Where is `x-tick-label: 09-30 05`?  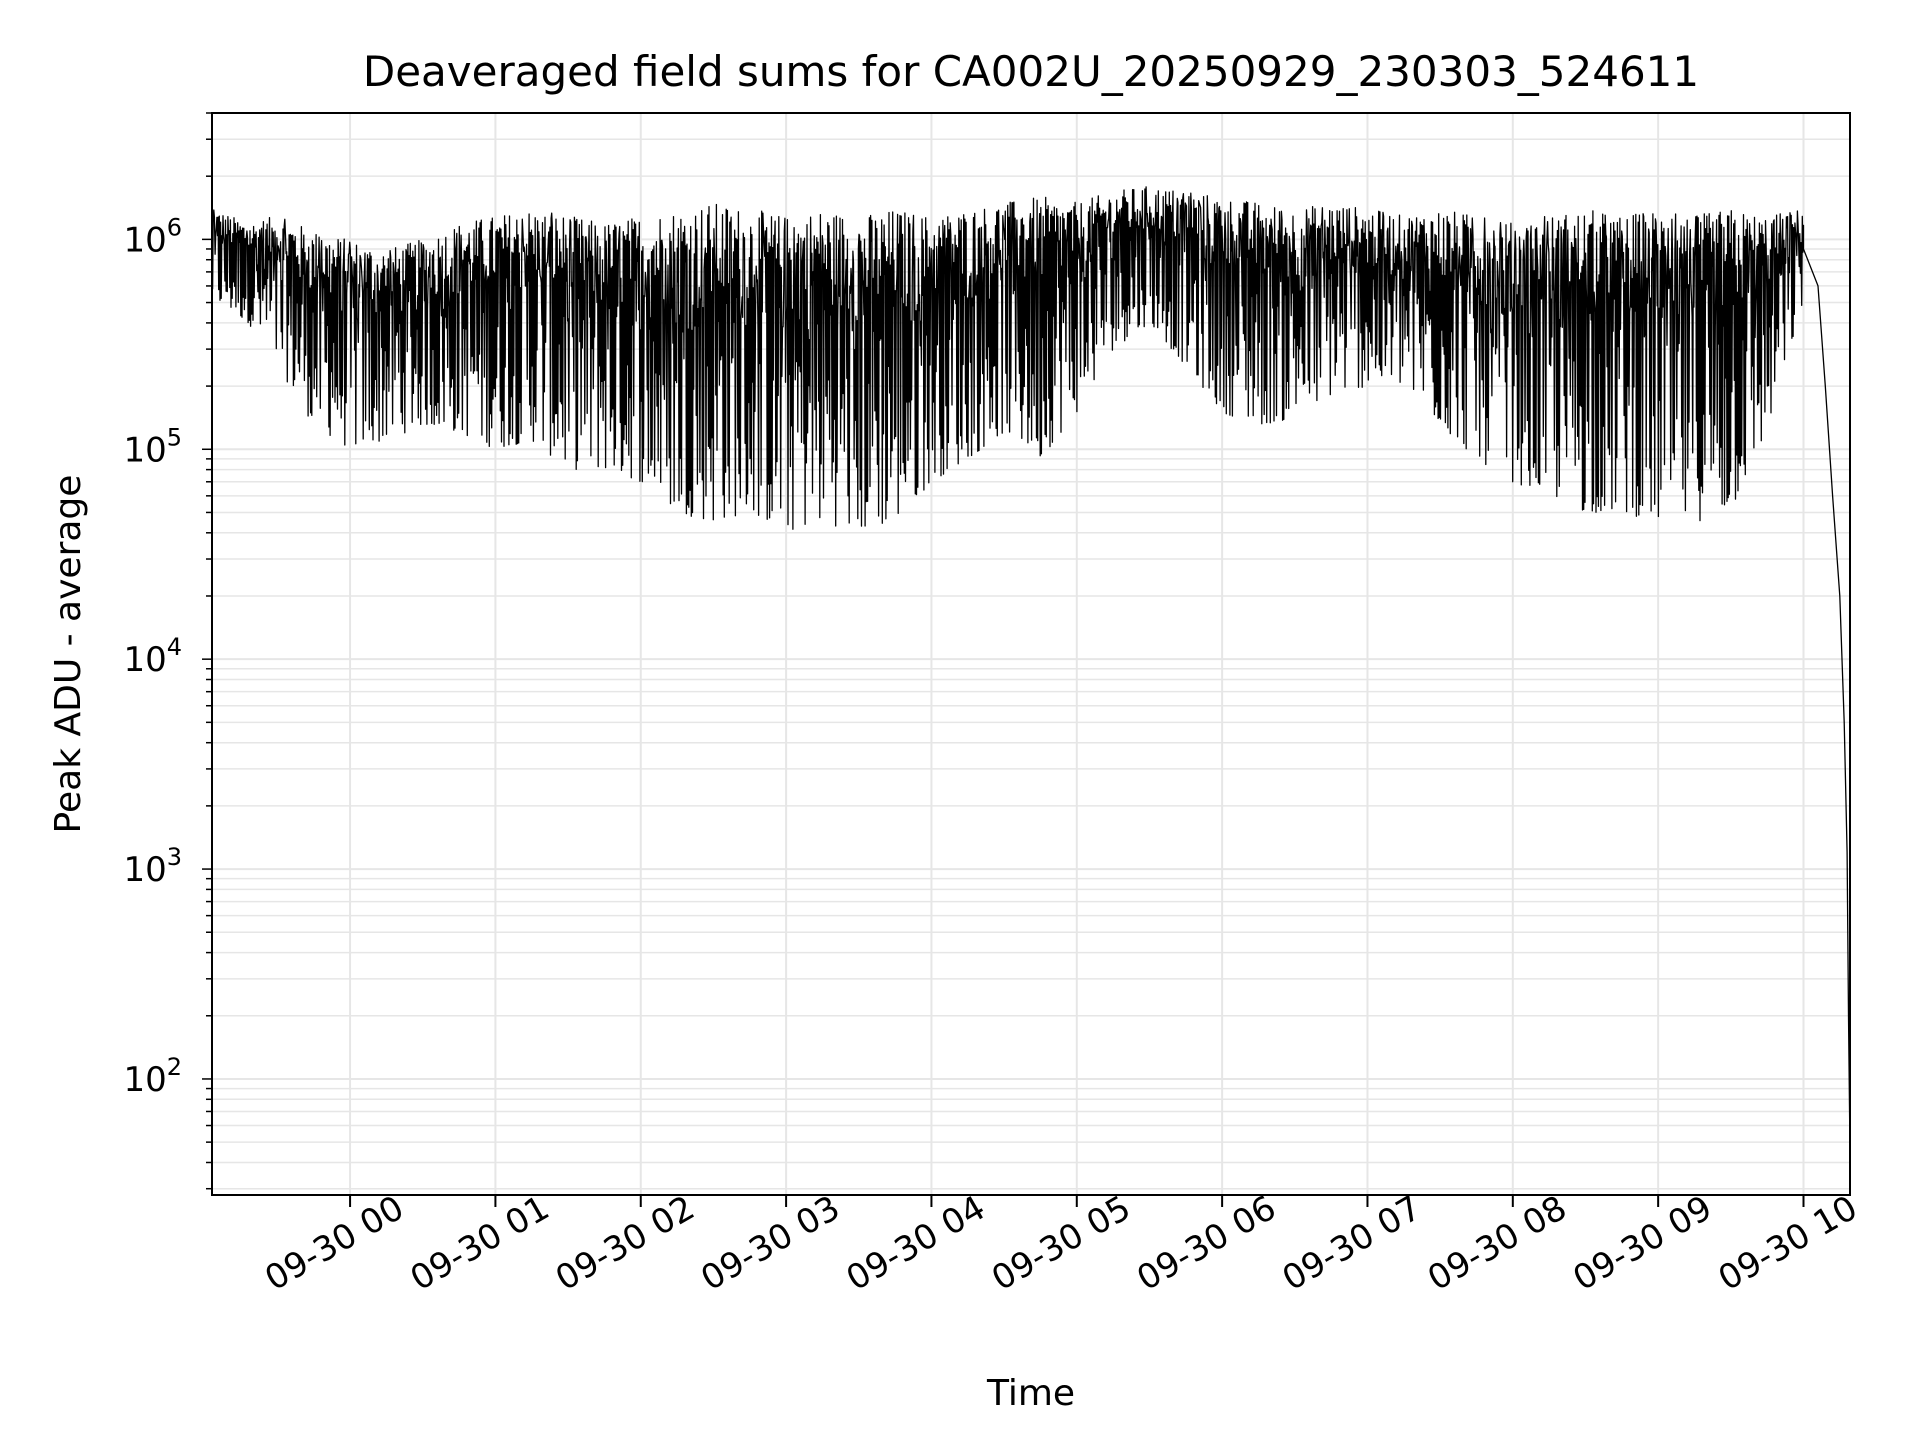 x-tick-label: 09-30 05 is located at coordinates (1061, 1243).